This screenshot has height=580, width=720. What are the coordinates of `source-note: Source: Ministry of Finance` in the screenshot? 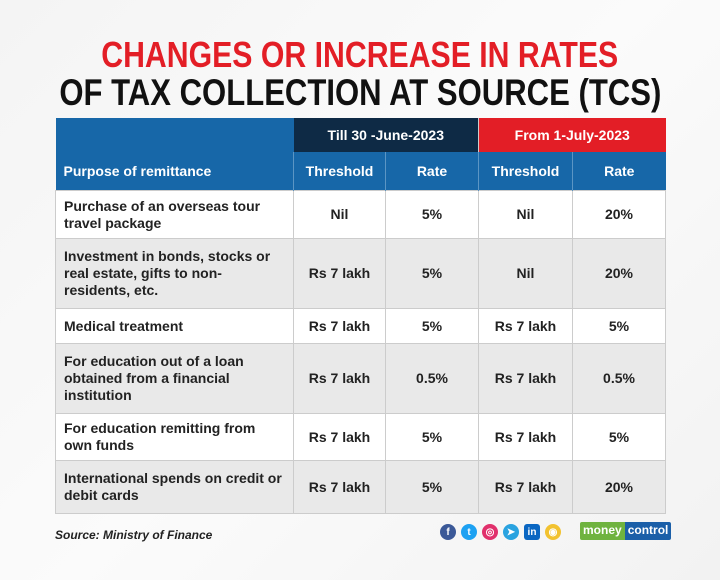 It's located at (134, 535).